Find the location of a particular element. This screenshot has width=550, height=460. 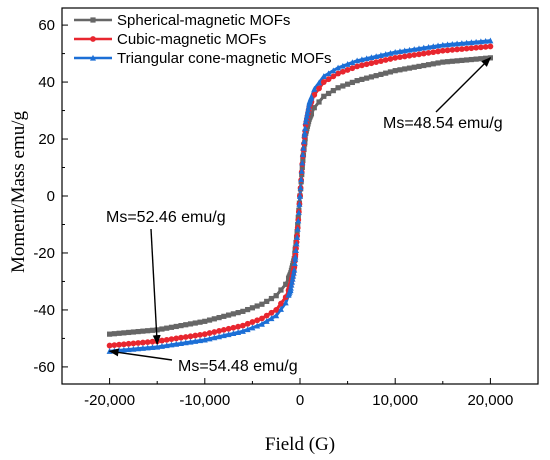

legend-label-2: Triangular cone-magnetic MOFs is located at coordinates (224, 58).